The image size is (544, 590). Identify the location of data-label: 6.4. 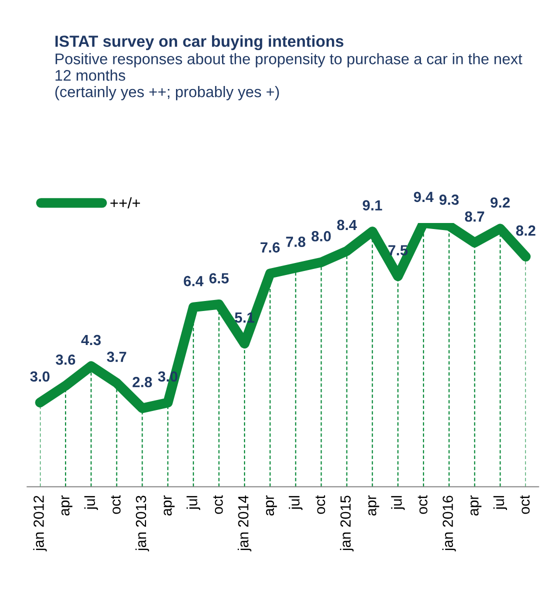
(194, 281).